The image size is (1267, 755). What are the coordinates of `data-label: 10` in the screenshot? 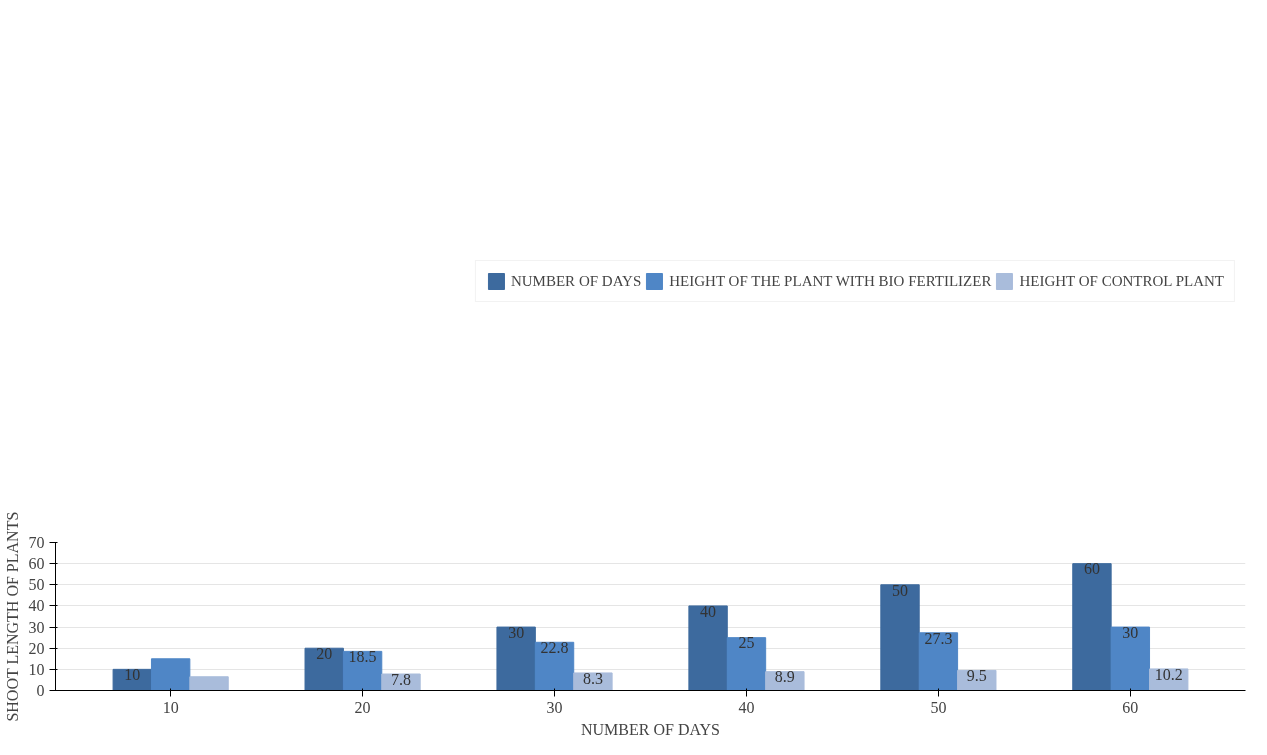 It's located at (132, 675).